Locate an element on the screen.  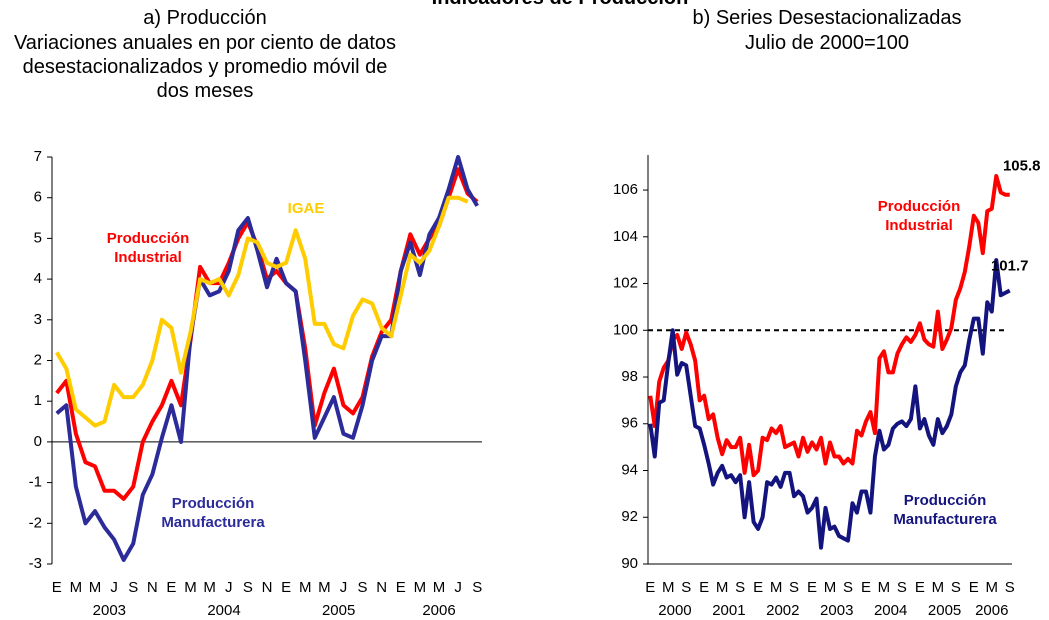
y-tick-label: 102 is located at coordinates (625, 283).